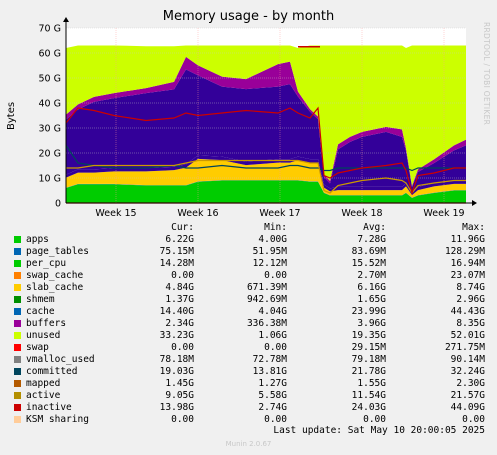 The height and width of the screenshot is (455, 497). I want to click on area-shmem, so click(266, 175).